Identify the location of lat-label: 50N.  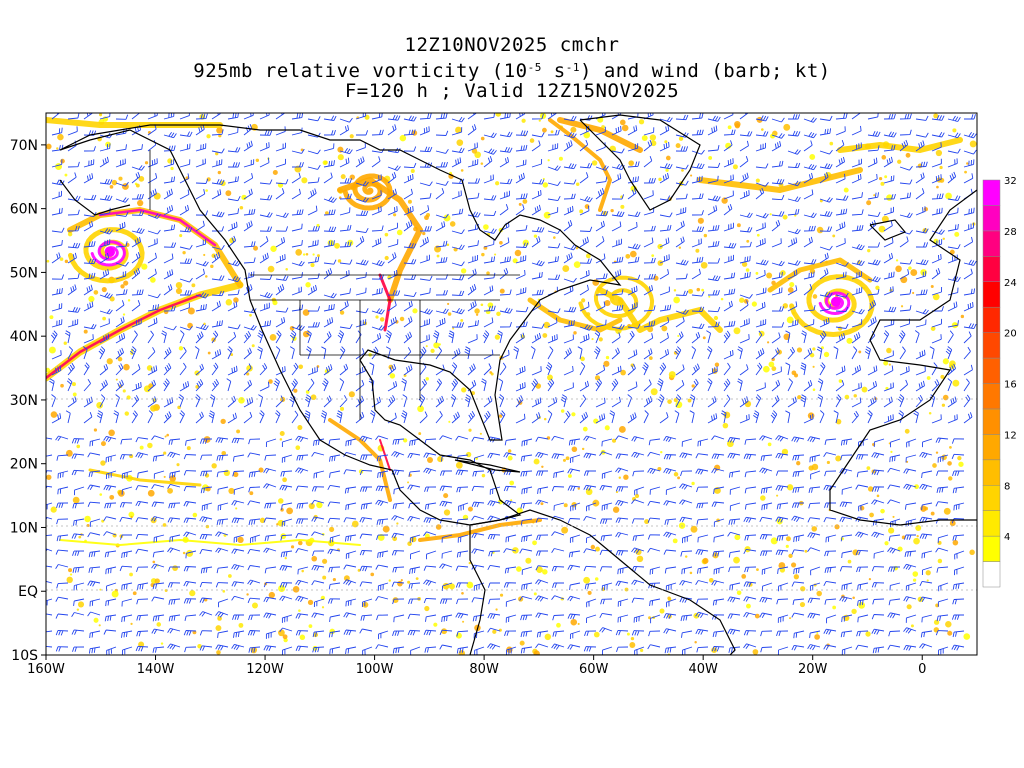
(24, 273).